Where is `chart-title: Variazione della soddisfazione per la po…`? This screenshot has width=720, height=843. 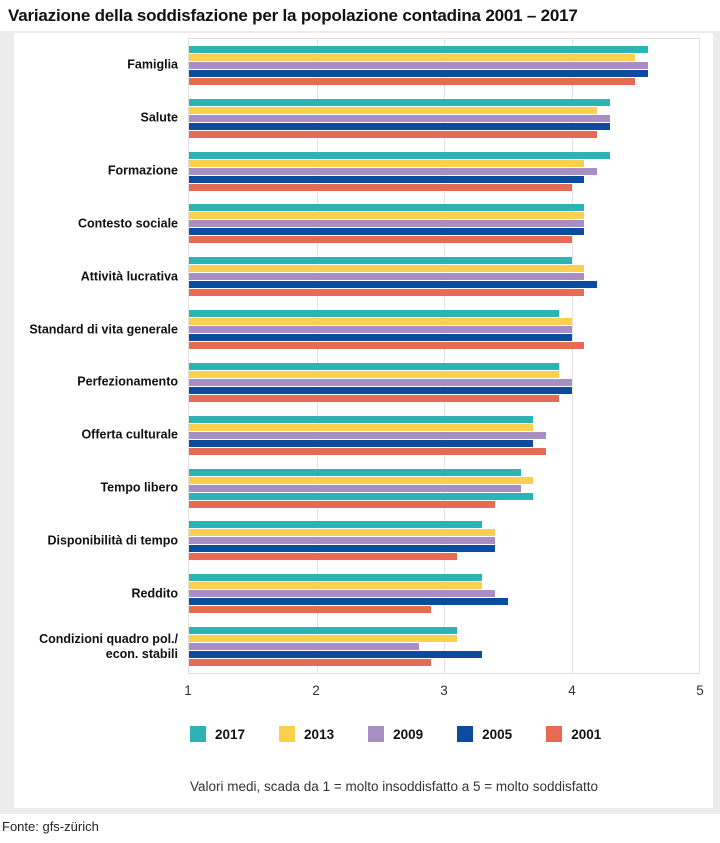 chart-title: Variazione della soddisfazione per la po… is located at coordinates (293, 15).